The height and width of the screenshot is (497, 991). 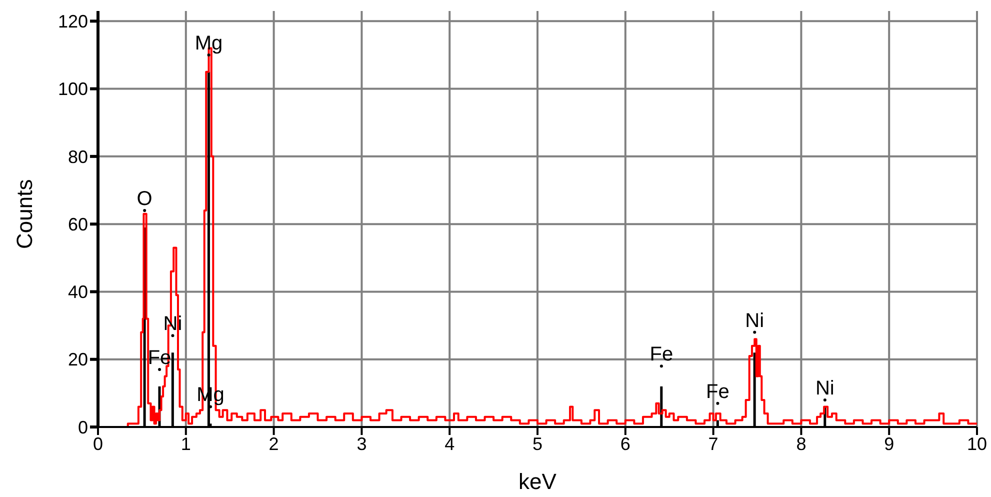 I want to click on x-tick-label: 10, so click(x=977, y=444).